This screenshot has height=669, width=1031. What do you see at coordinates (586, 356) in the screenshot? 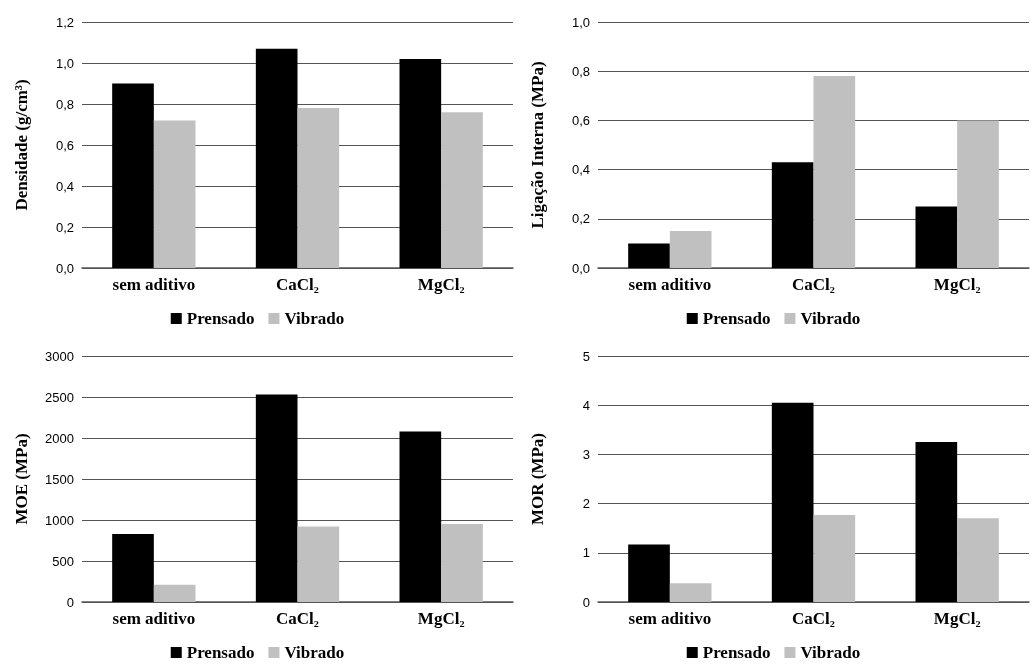
I see `y-tick-label: 5` at bounding box center [586, 356].